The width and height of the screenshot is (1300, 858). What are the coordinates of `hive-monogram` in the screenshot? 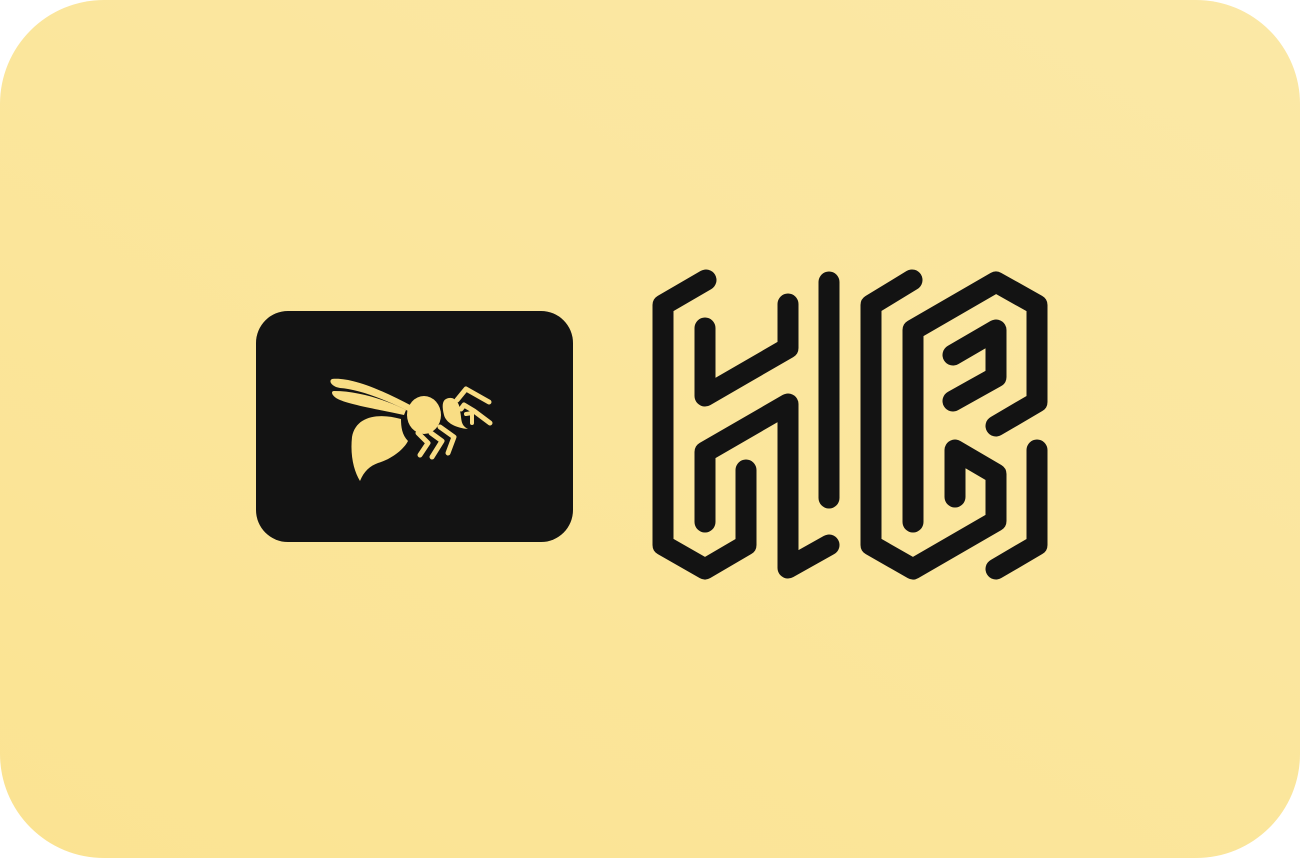 It's located at (850, 424).